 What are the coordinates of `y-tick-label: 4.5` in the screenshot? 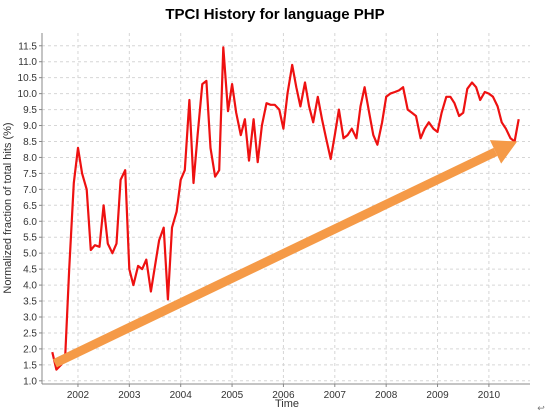 It's located at (30, 270).